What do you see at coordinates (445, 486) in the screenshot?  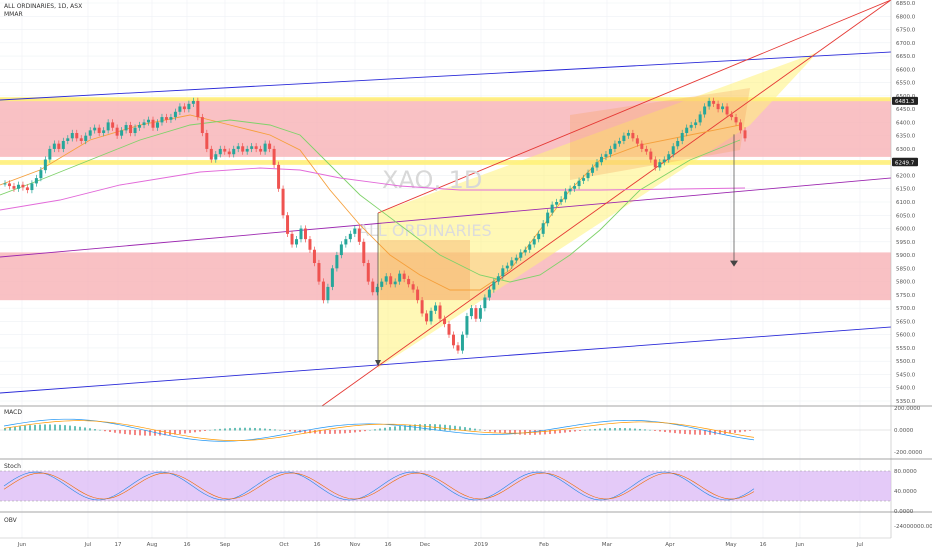 I see `stoch-band` at bounding box center [445, 486].